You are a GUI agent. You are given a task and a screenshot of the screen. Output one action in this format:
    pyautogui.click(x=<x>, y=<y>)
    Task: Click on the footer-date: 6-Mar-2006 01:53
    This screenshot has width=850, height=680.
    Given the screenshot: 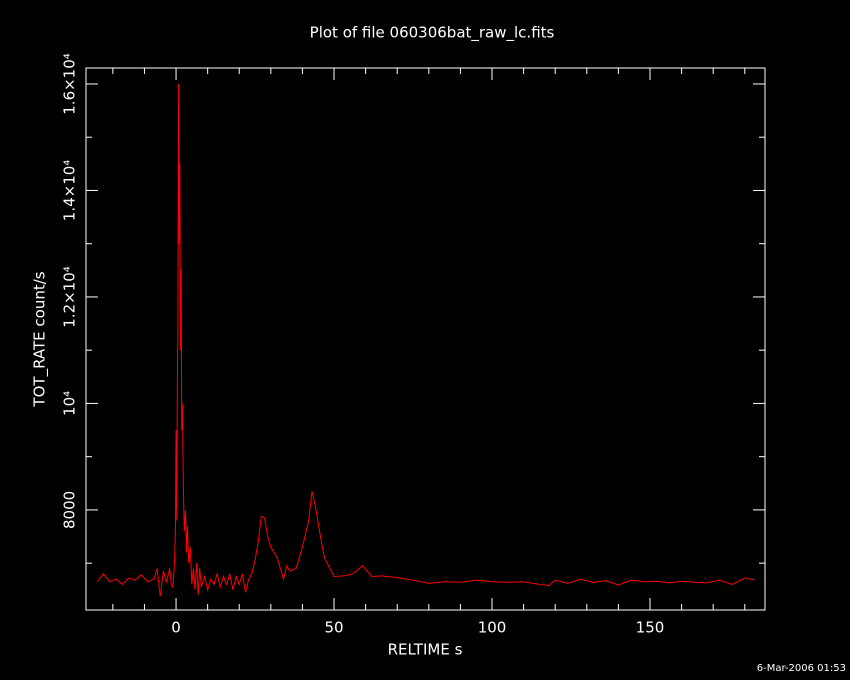 What is the action you would take?
    pyautogui.click(x=801, y=668)
    